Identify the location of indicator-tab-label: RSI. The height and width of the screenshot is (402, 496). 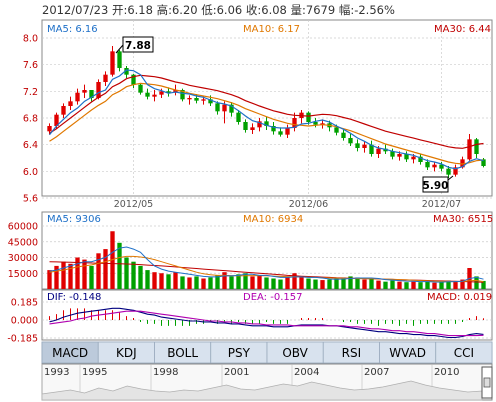
(352, 353).